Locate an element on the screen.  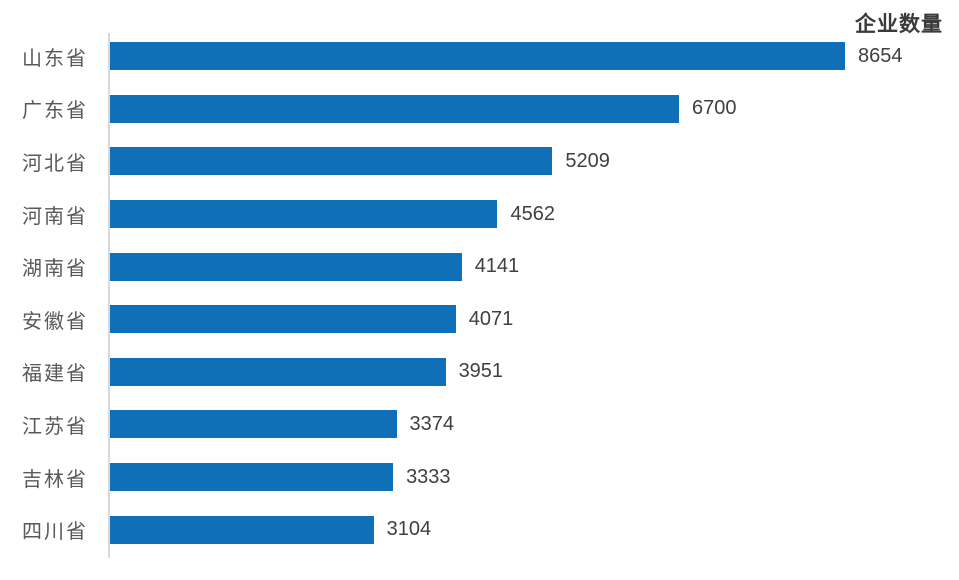
chart-row: 山东省 8654 is located at coordinates (479, 56).